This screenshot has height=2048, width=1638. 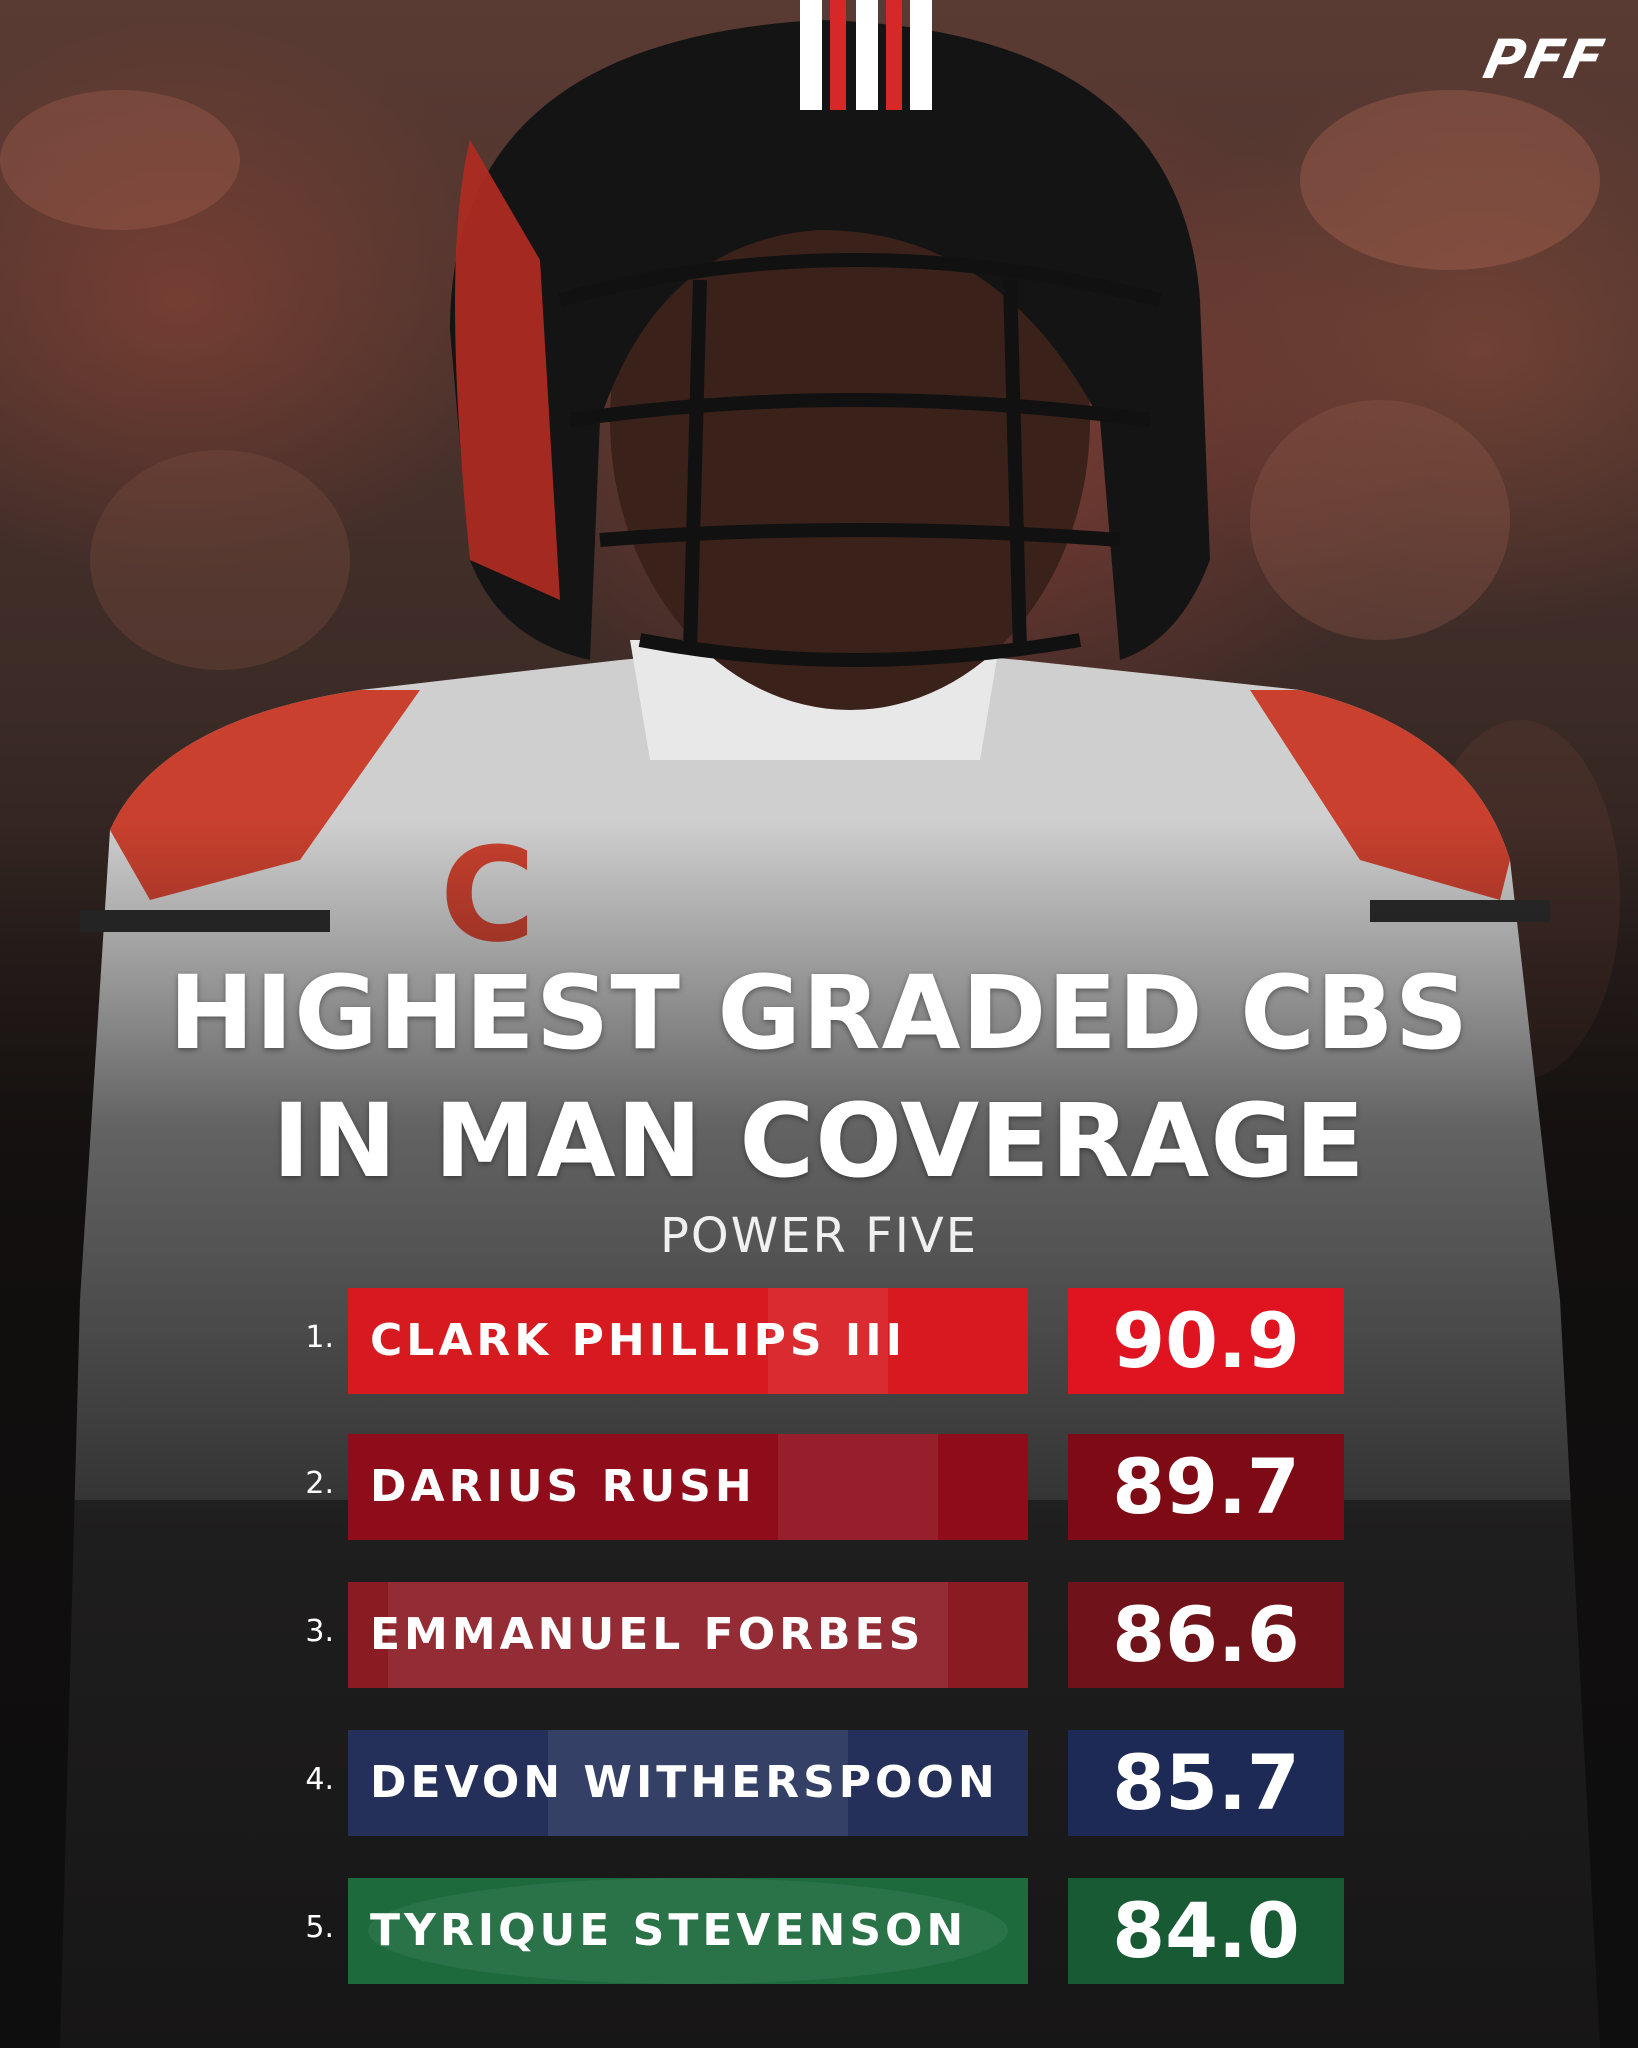 What do you see at coordinates (638, 1340) in the screenshot?
I see `player-name: CLARK PHILLIPS III` at bounding box center [638, 1340].